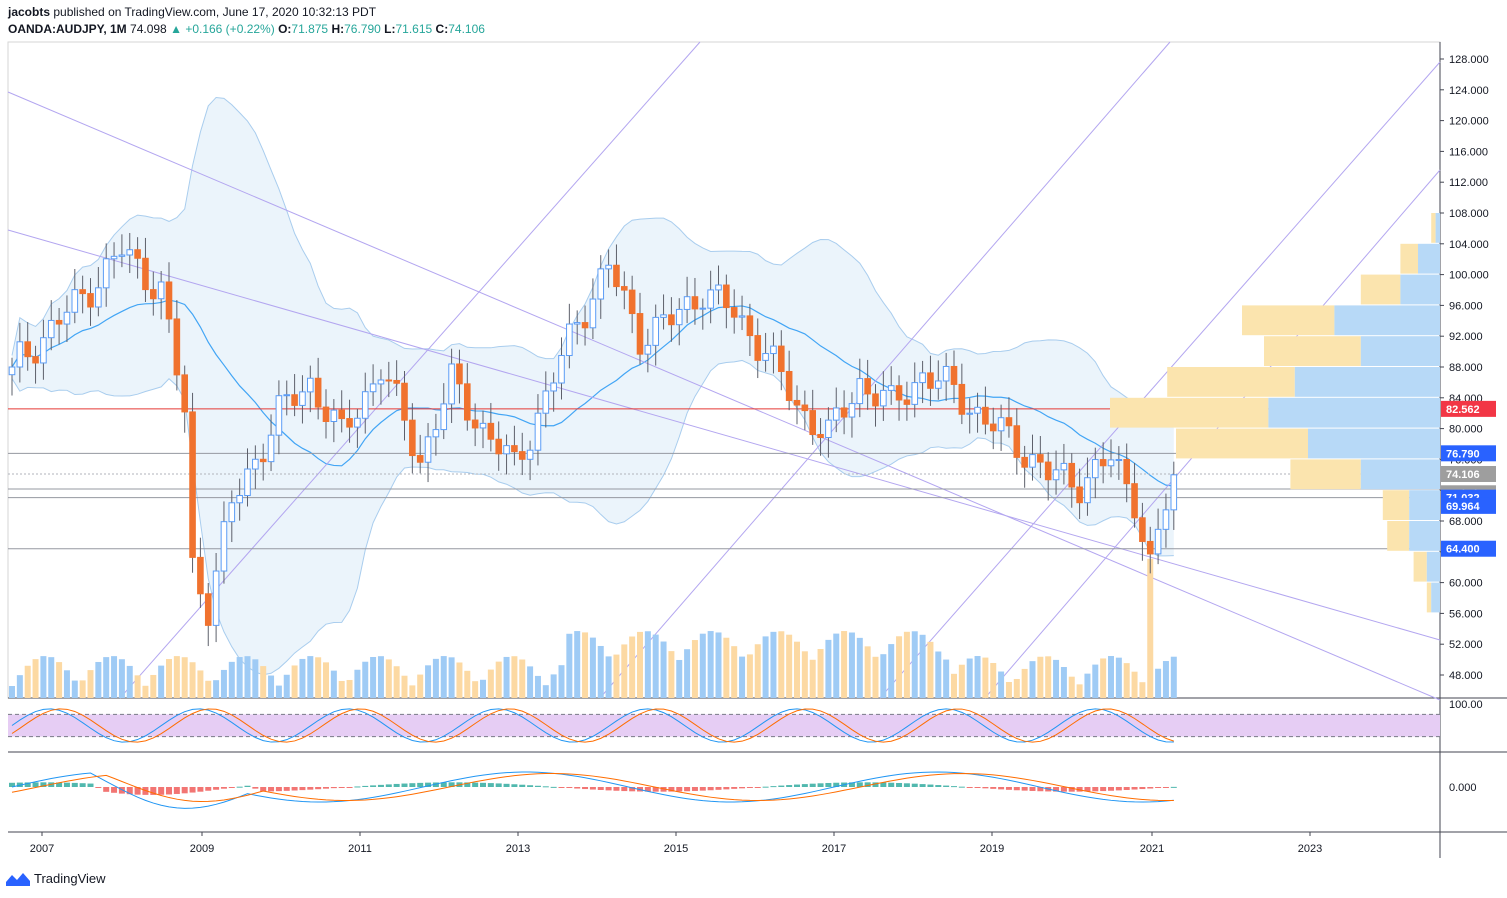 The height and width of the screenshot is (898, 1507). I want to click on price-label: 82.562, so click(1468, 408).